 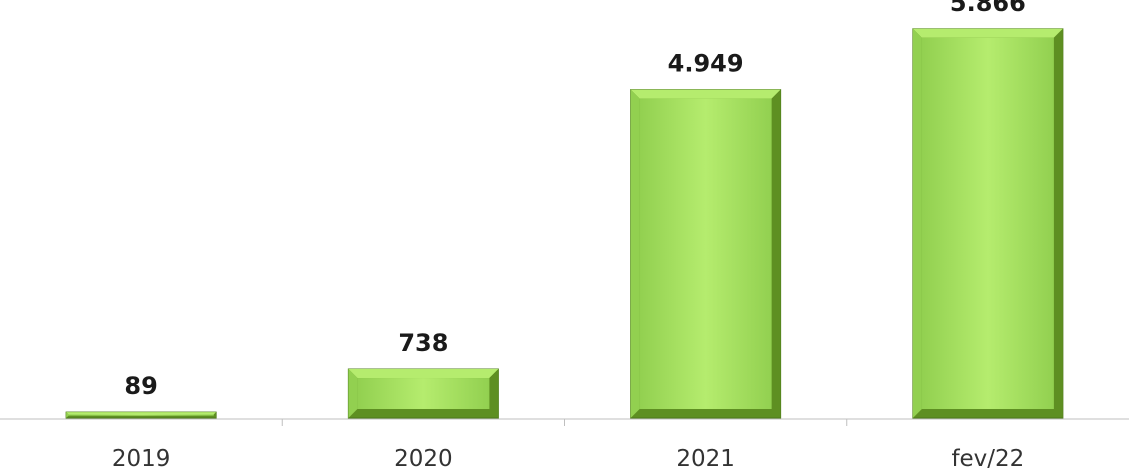 I want to click on bar-2020, so click(x=423, y=393).